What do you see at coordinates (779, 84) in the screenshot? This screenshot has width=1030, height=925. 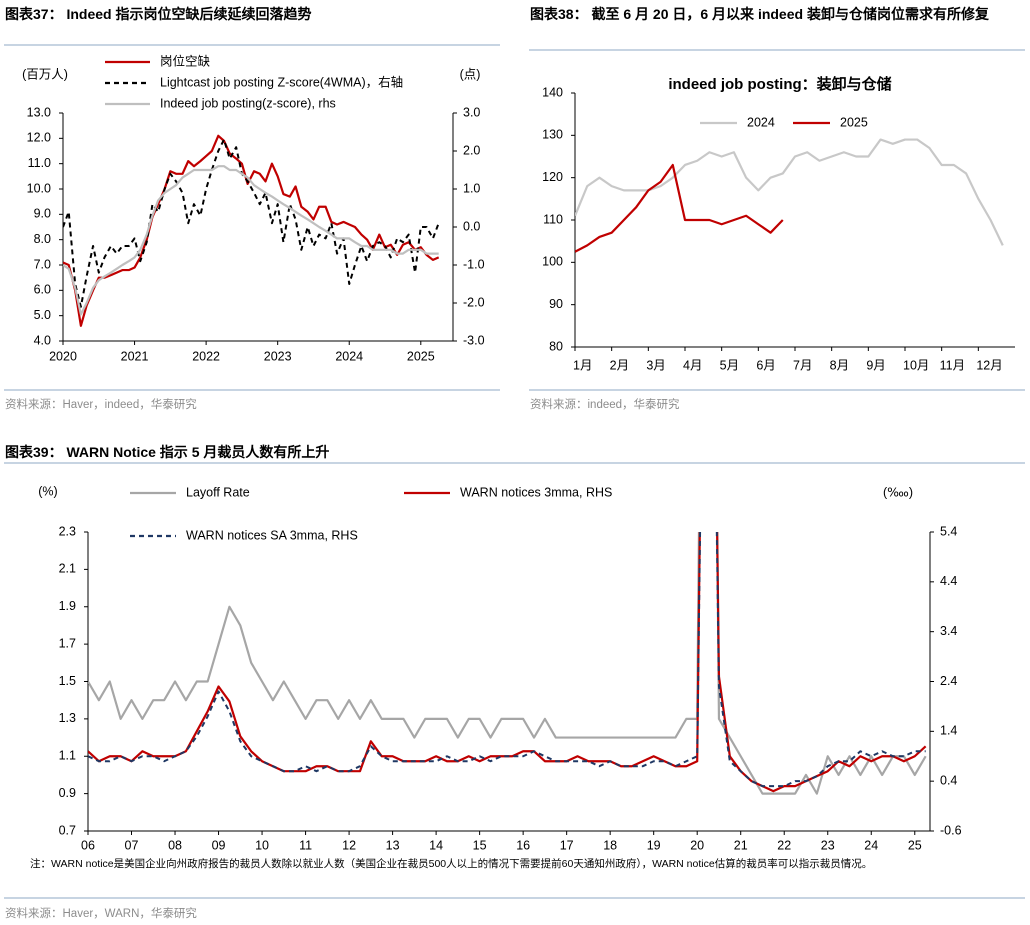 I see `chart-title: indeed job posting：装卸与仓储` at bounding box center [779, 84].